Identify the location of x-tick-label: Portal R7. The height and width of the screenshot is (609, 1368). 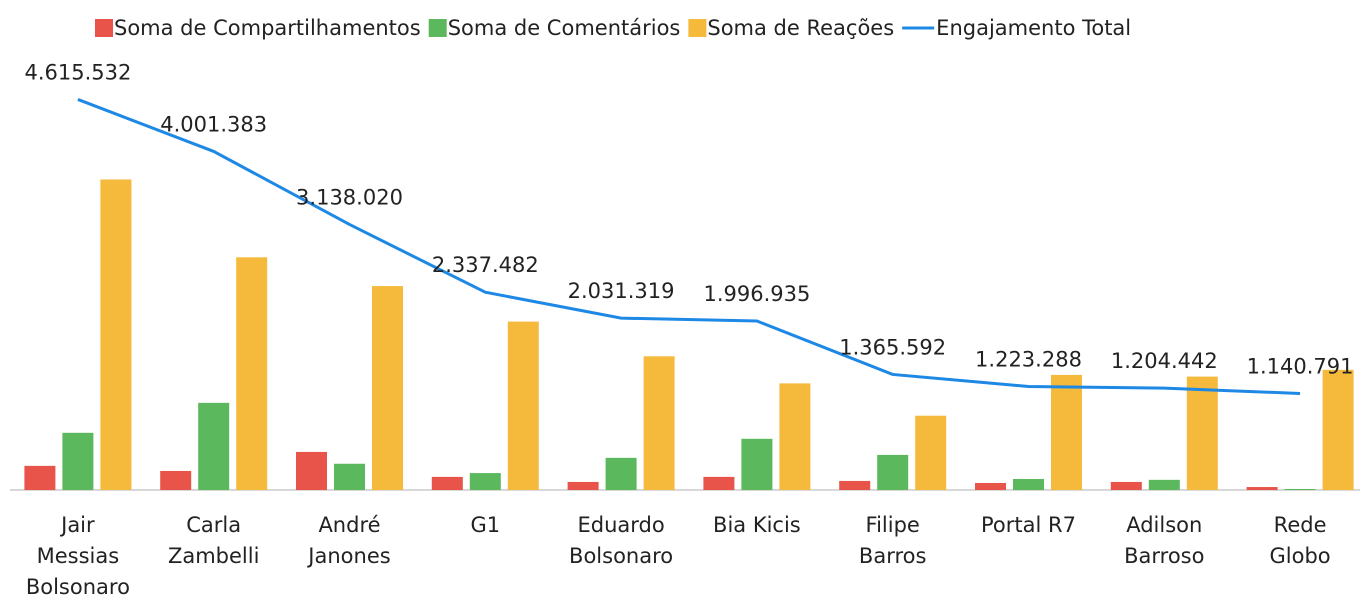
(1028, 525).